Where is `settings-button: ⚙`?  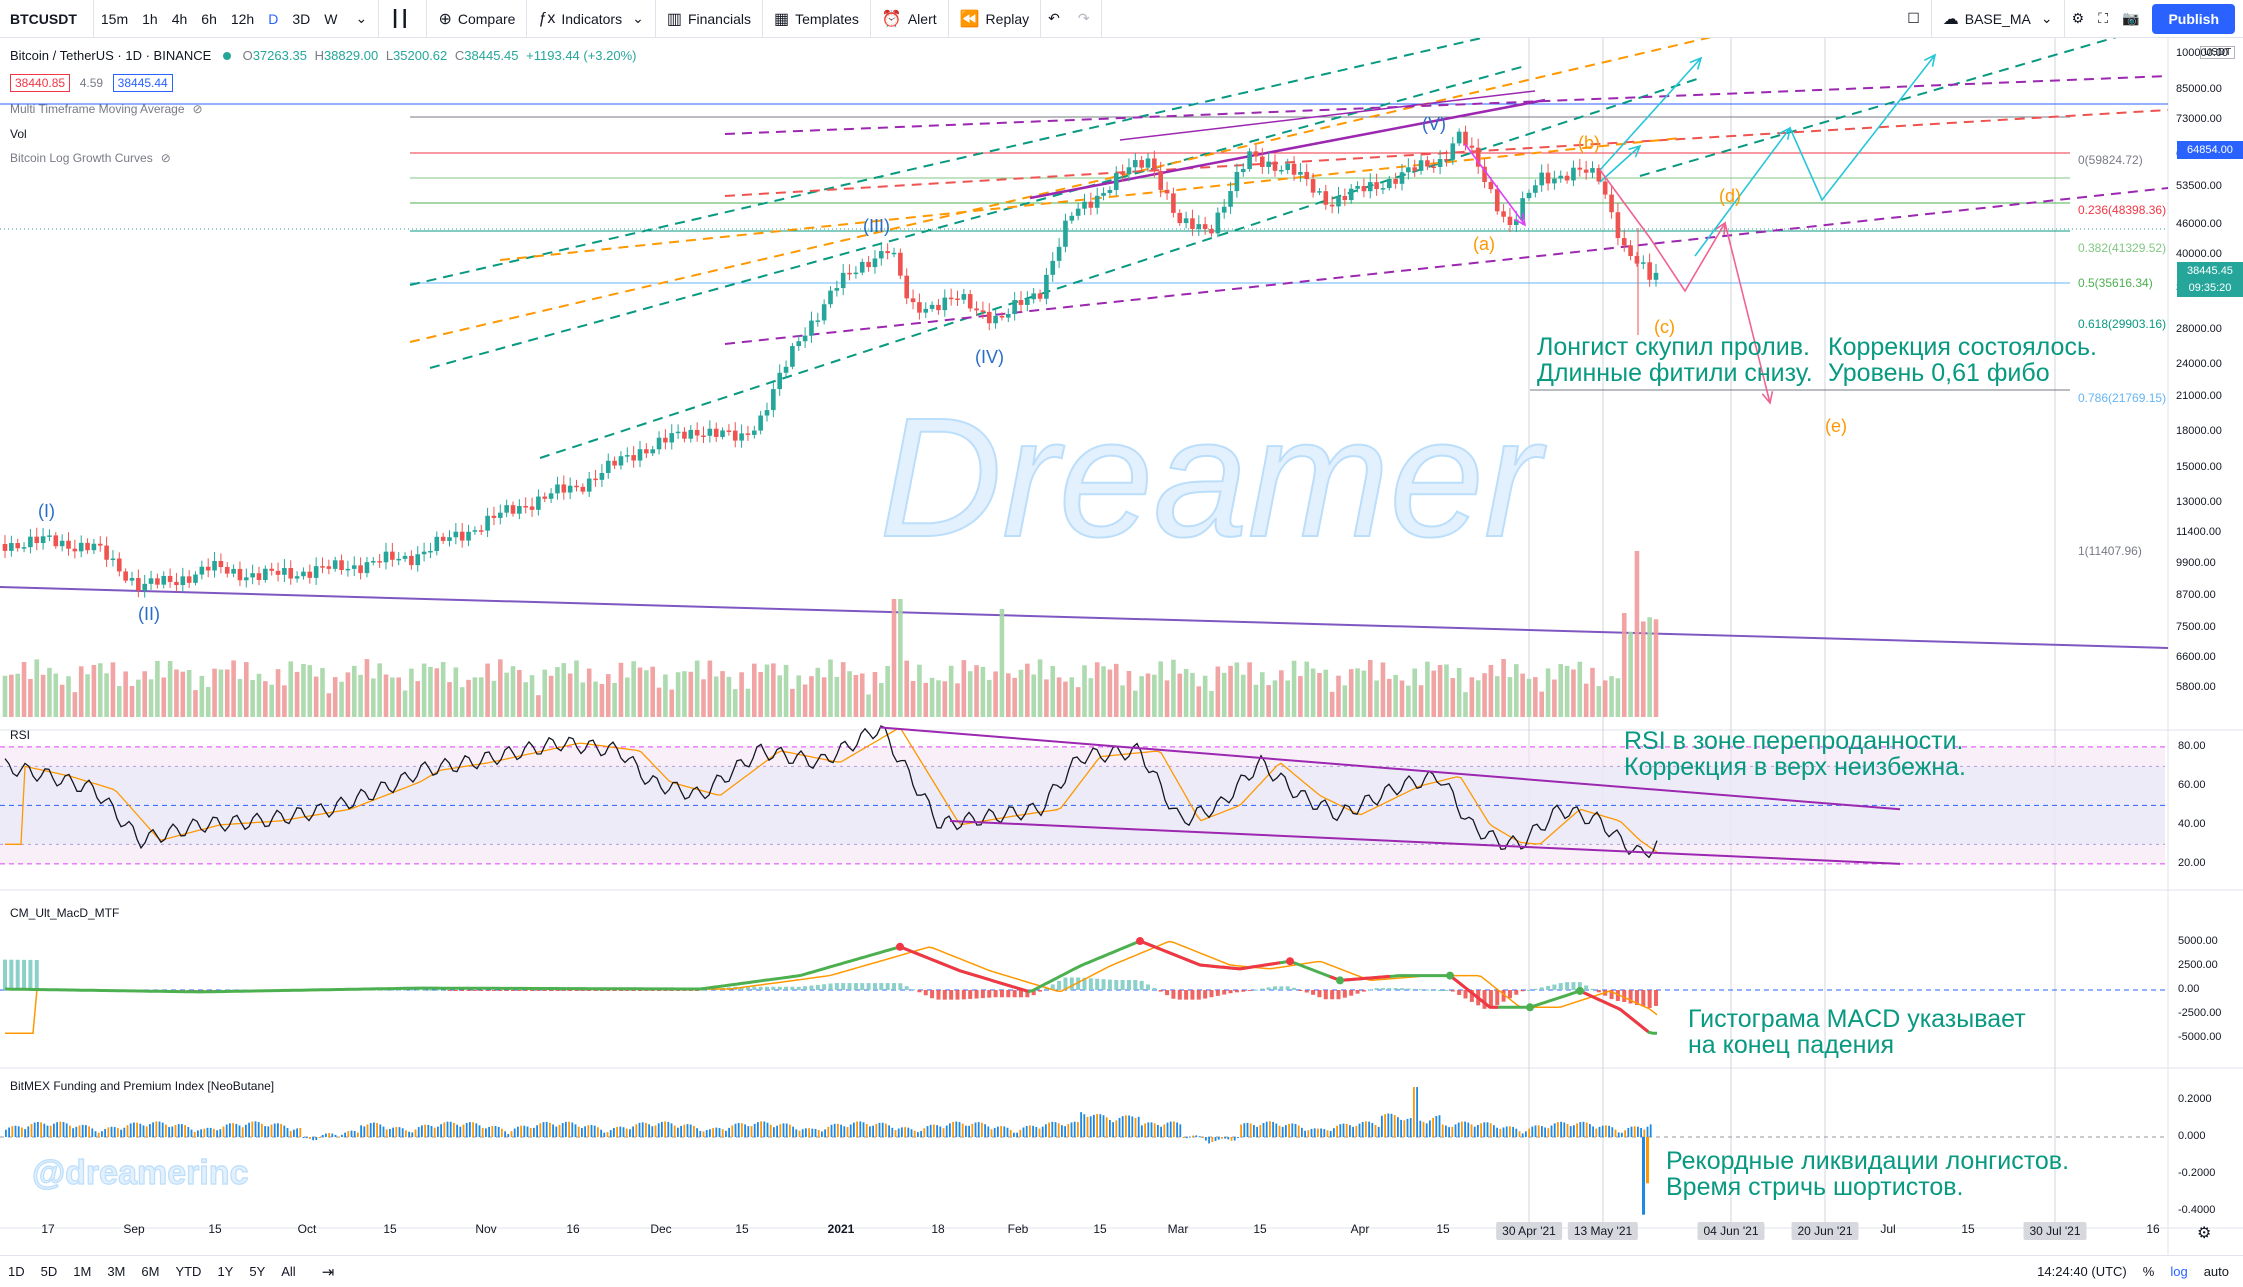 settings-button: ⚙ is located at coordinates (2078, 19).